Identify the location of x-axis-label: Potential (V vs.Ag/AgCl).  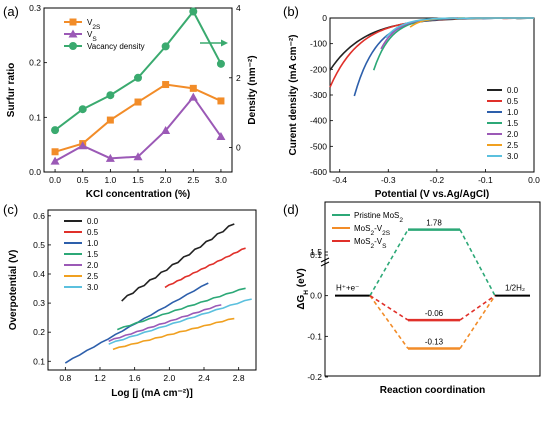
(432, 194).